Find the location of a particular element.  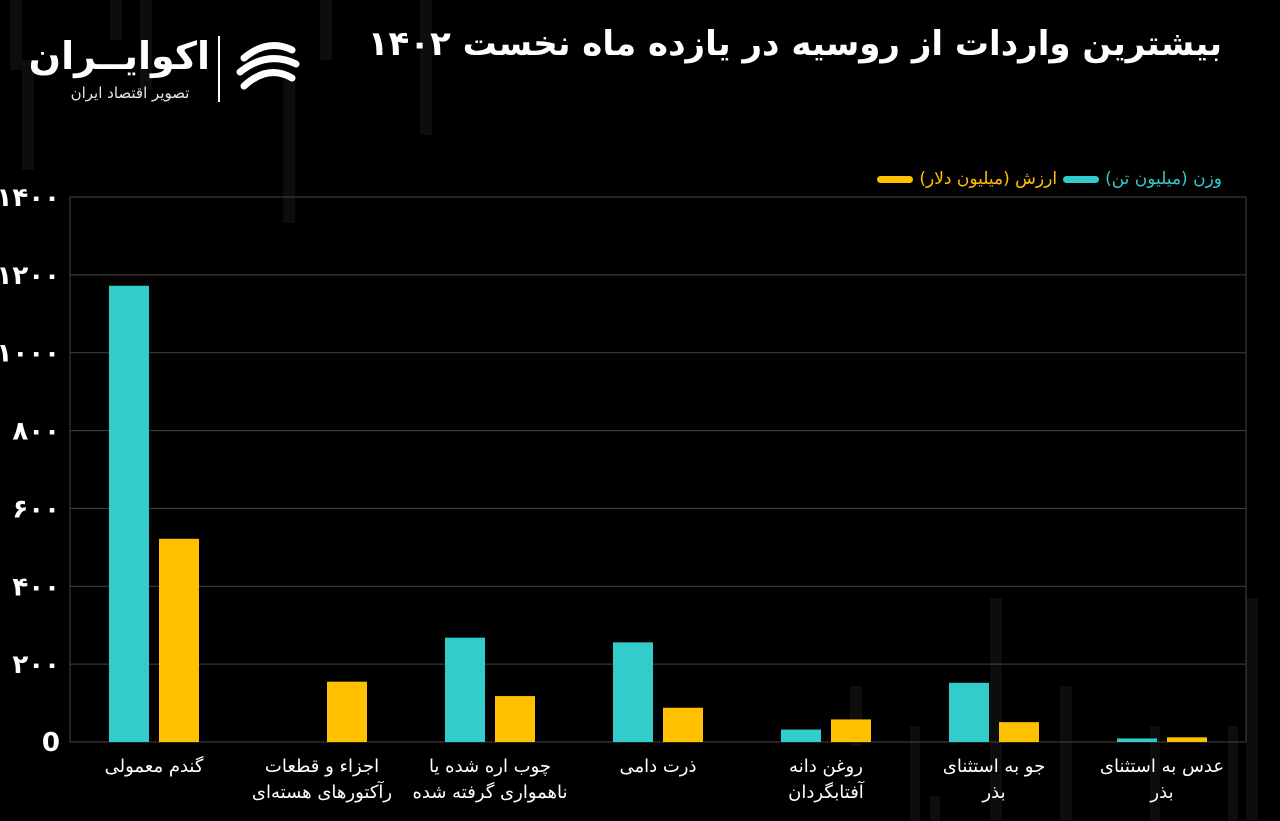

x-category-label-line: روغن دانه is located at coordinates (826, 766).